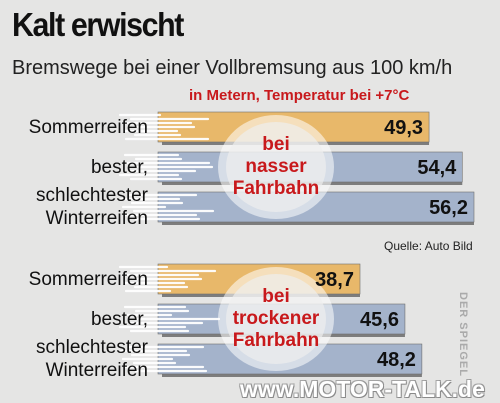 This screenshot has height=403, width=500. I want to click on group-label-line: trockener, so click(276, 318).